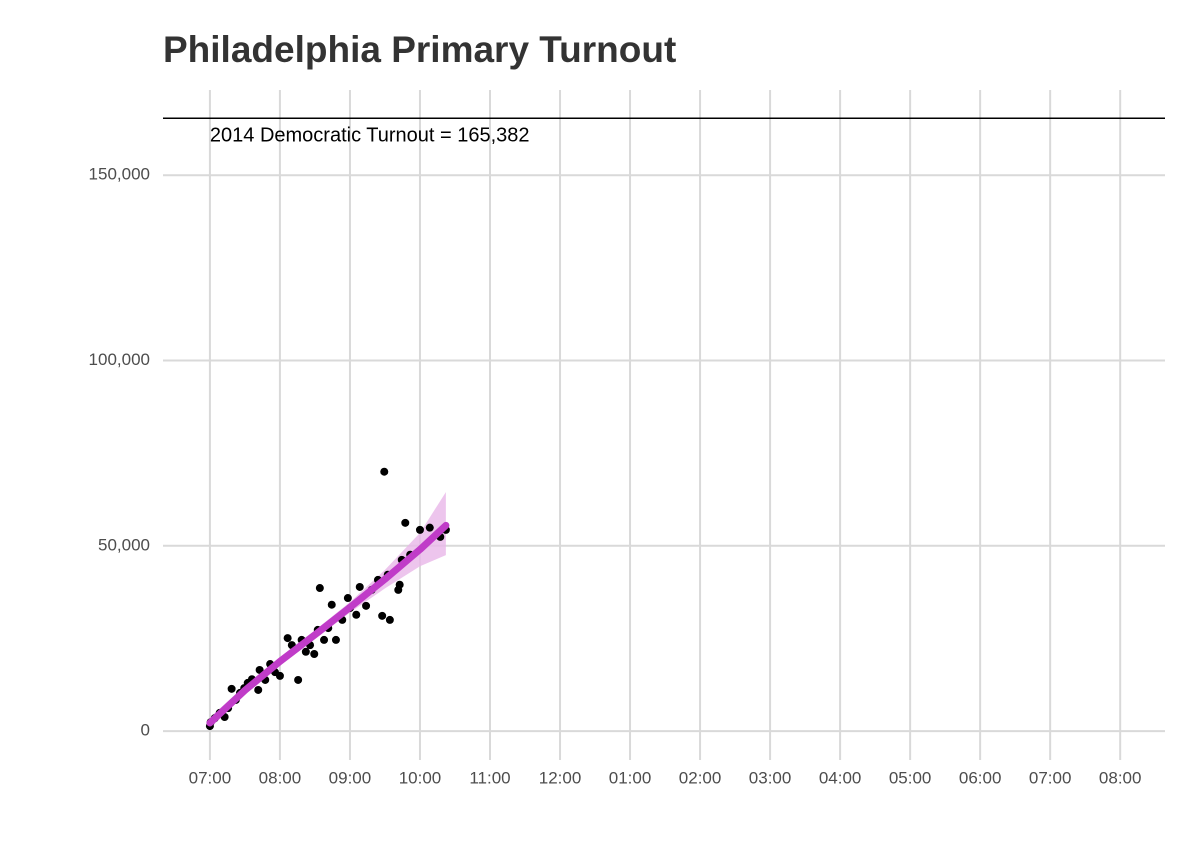 The height and width of the screenshot is (857, 1200). I want to click on y-tick-label: 0, so click(145, 730).